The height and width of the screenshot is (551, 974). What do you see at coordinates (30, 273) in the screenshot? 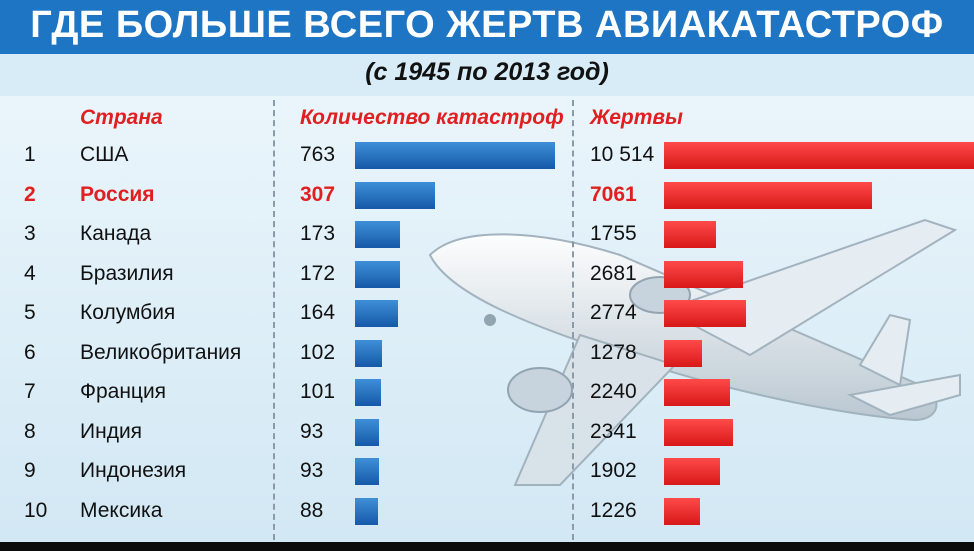
I see `rank-label: 4` at bounding box center [30, 273].